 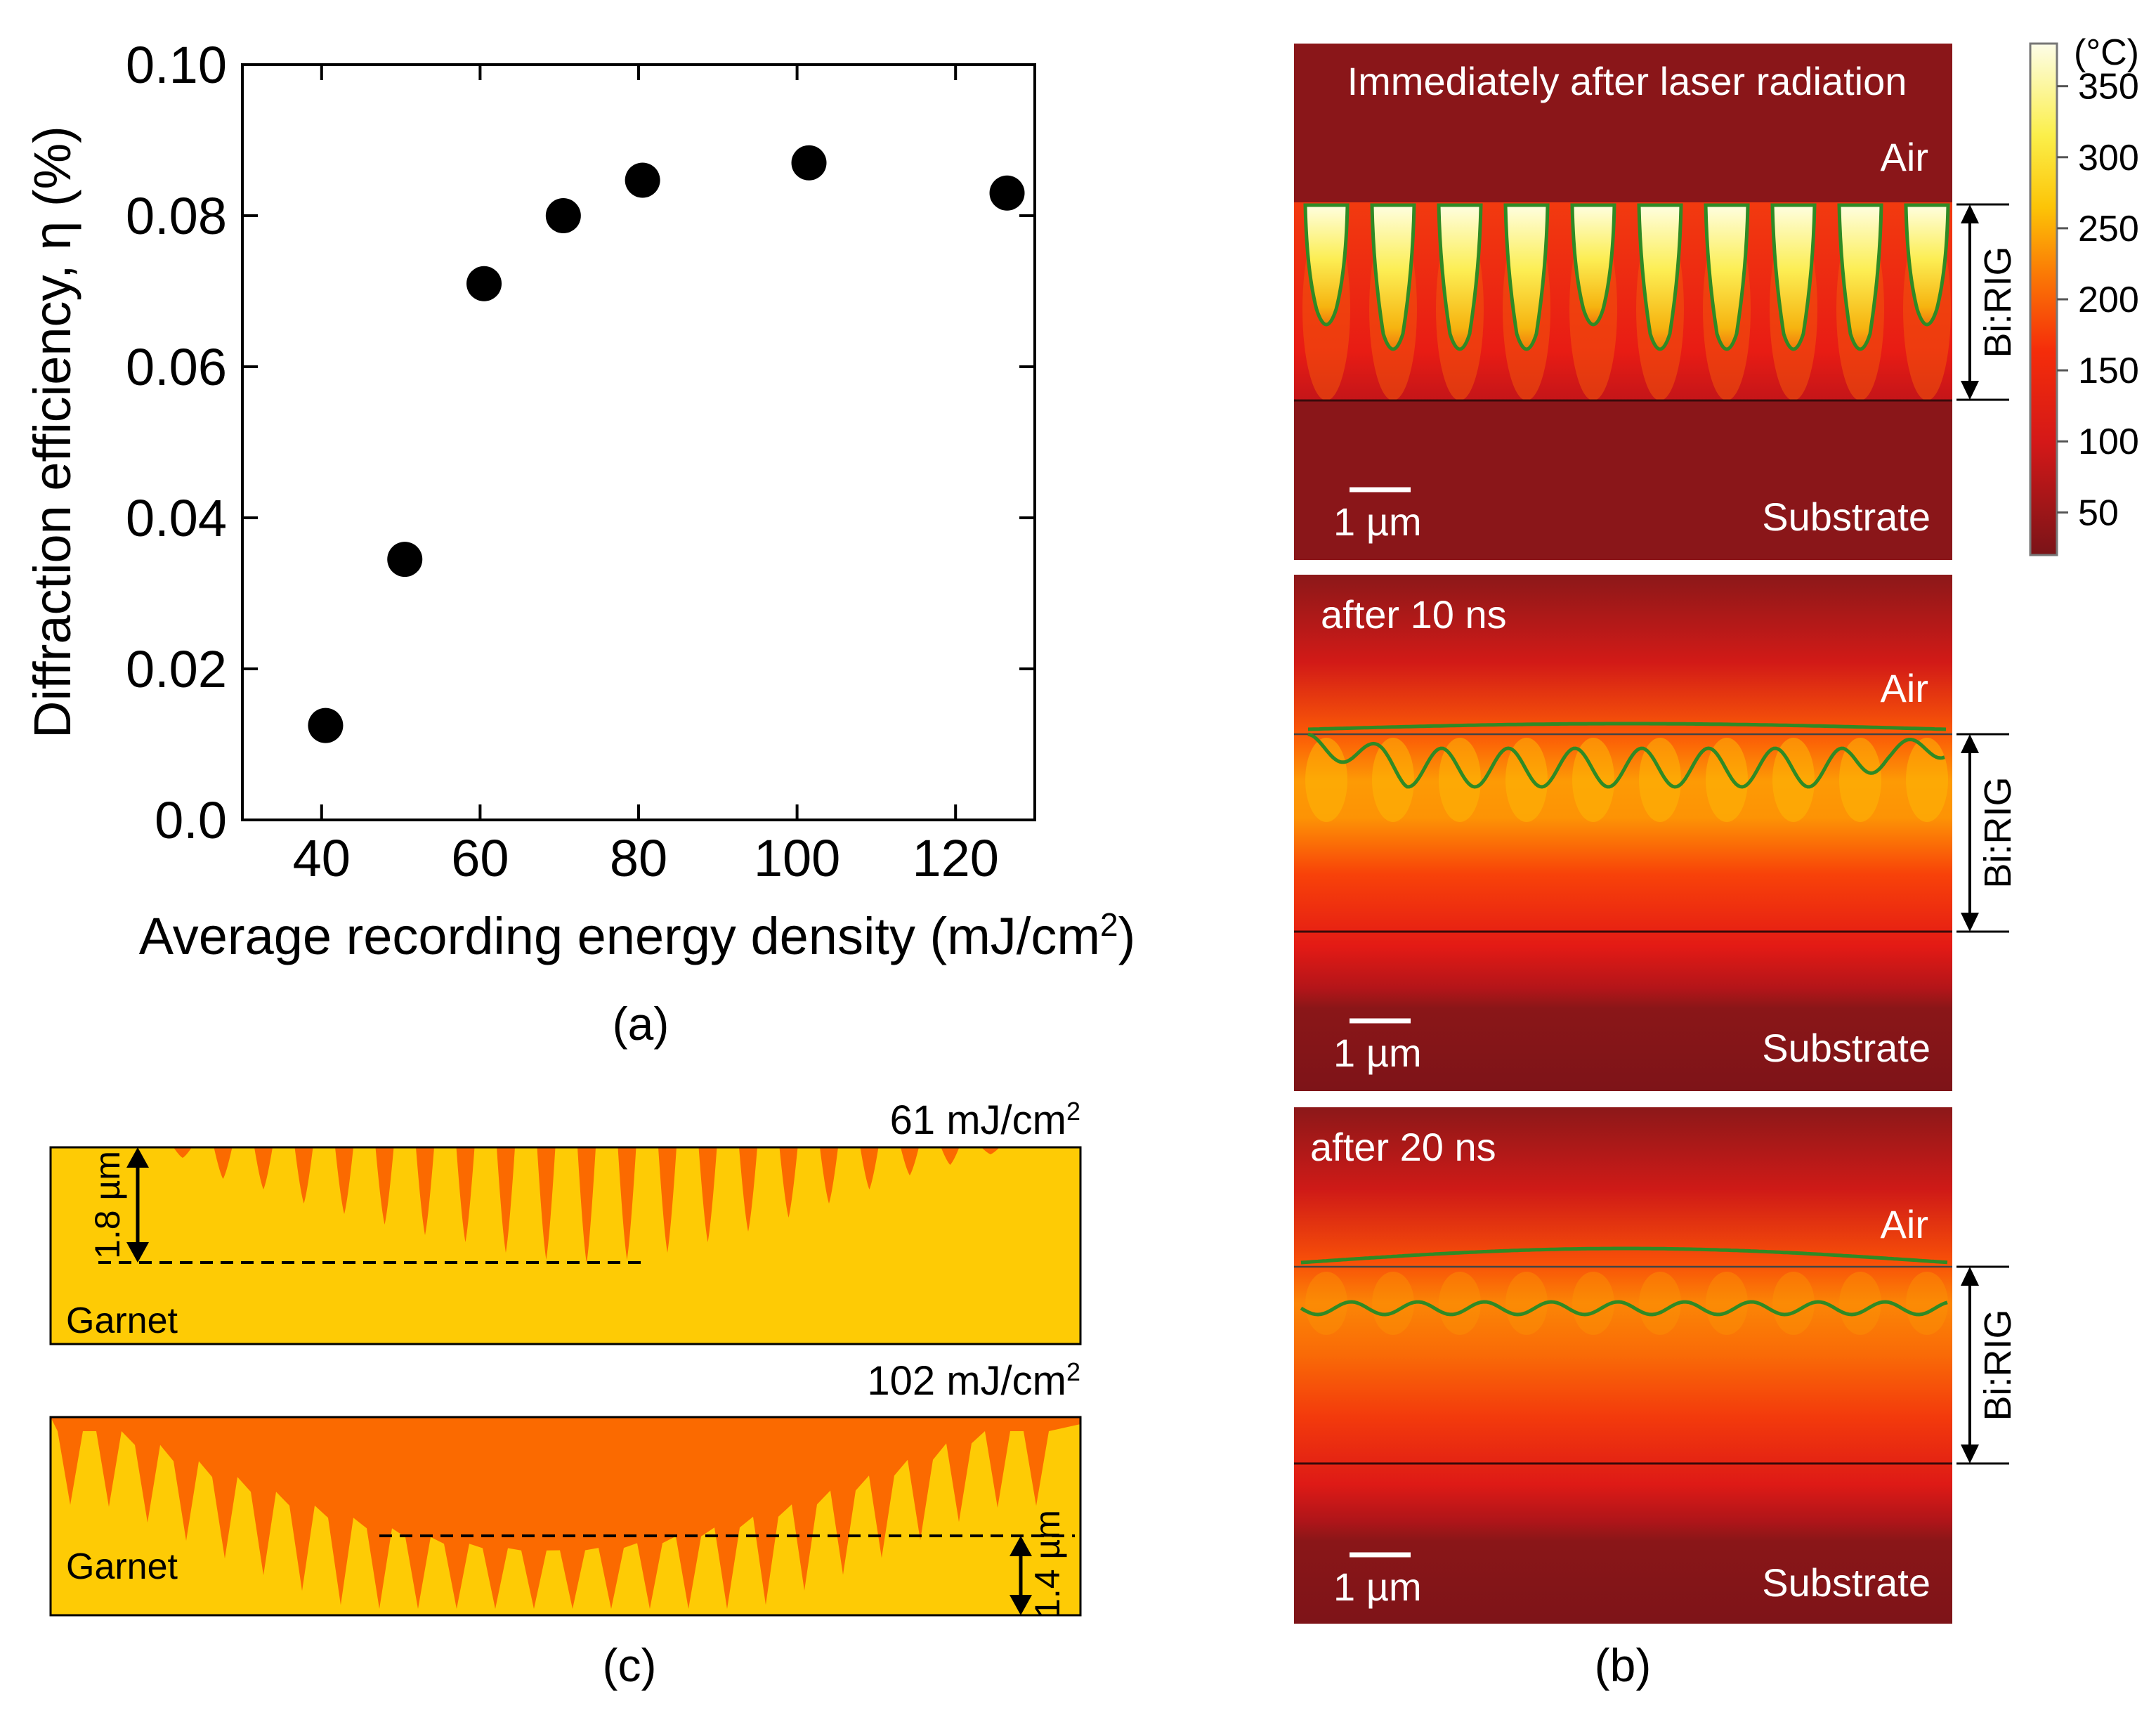 I want to click on y-tick-label: 0.10, so click(x=176, y=65).